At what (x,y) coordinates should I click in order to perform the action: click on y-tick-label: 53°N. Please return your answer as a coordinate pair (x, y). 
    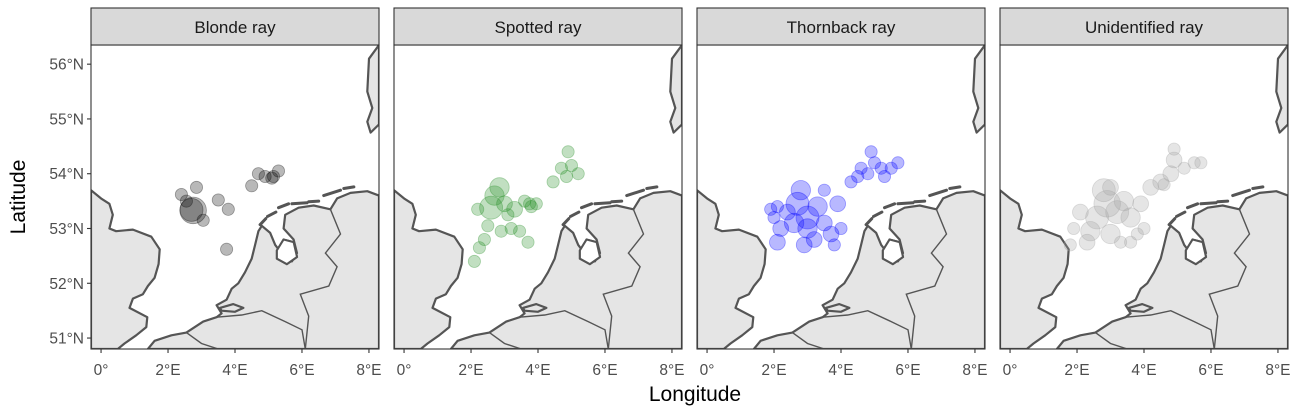
    Looking at the image, I should click on (66, 229).